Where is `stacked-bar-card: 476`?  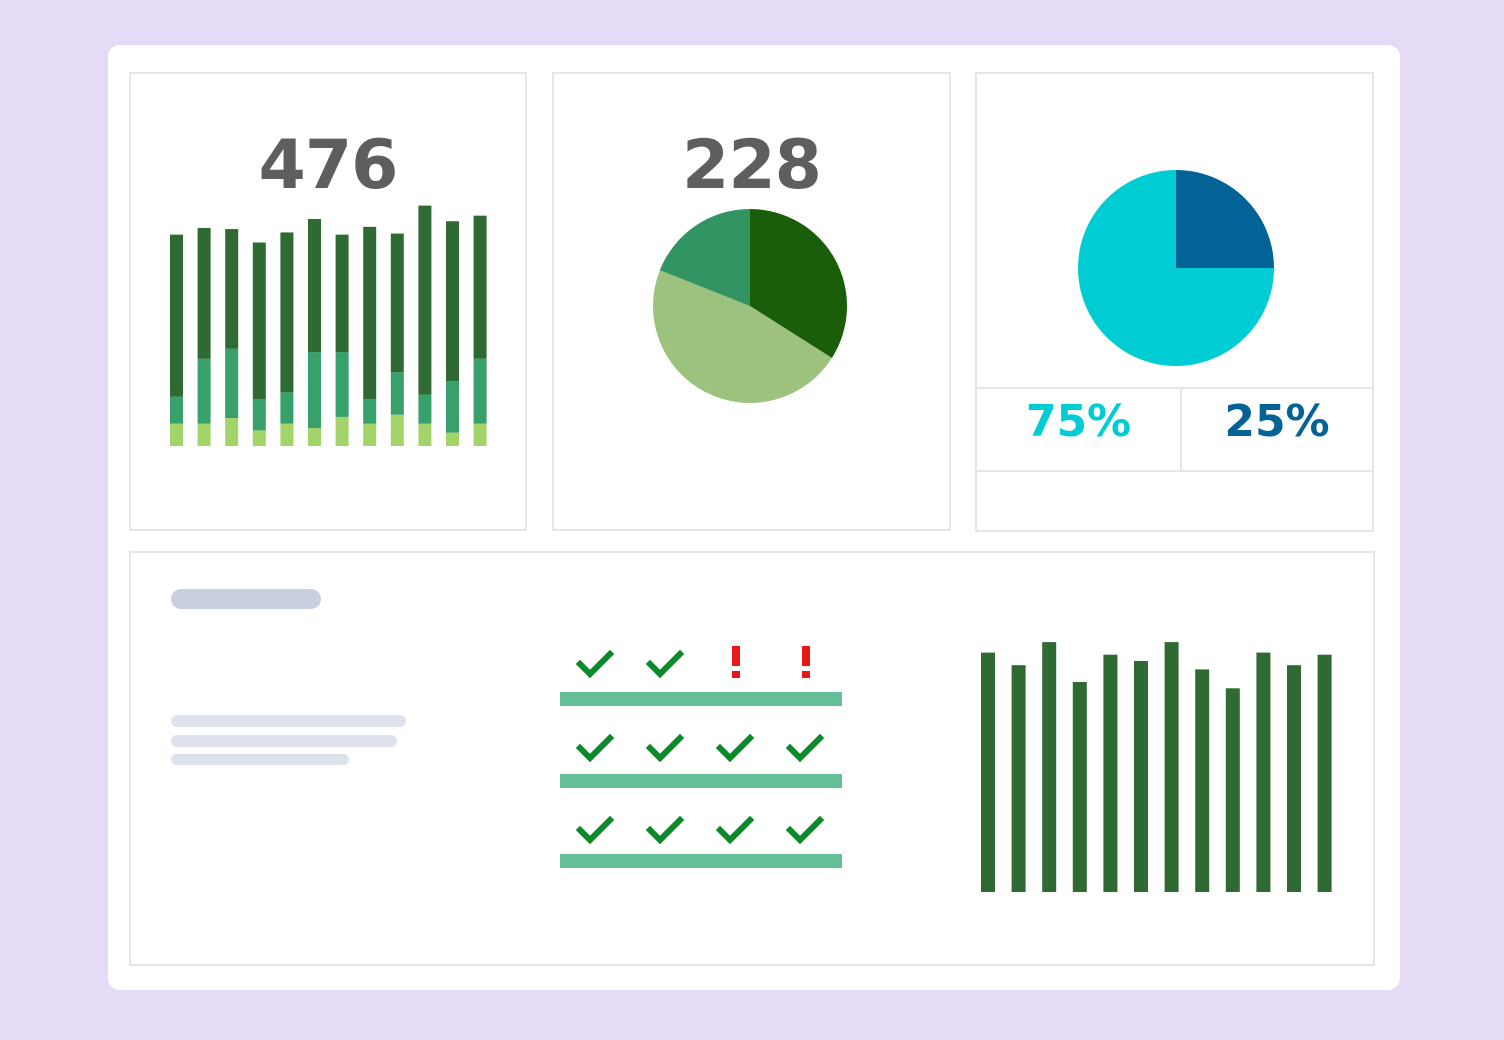
stacked-bar-card: 476 is located at coordinates (328, 301).